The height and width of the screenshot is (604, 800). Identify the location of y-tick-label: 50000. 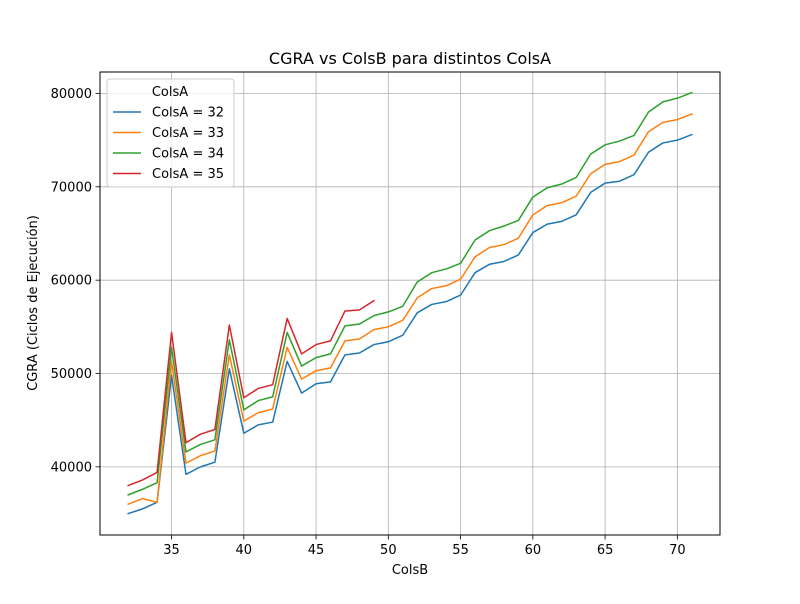
(71, 374).